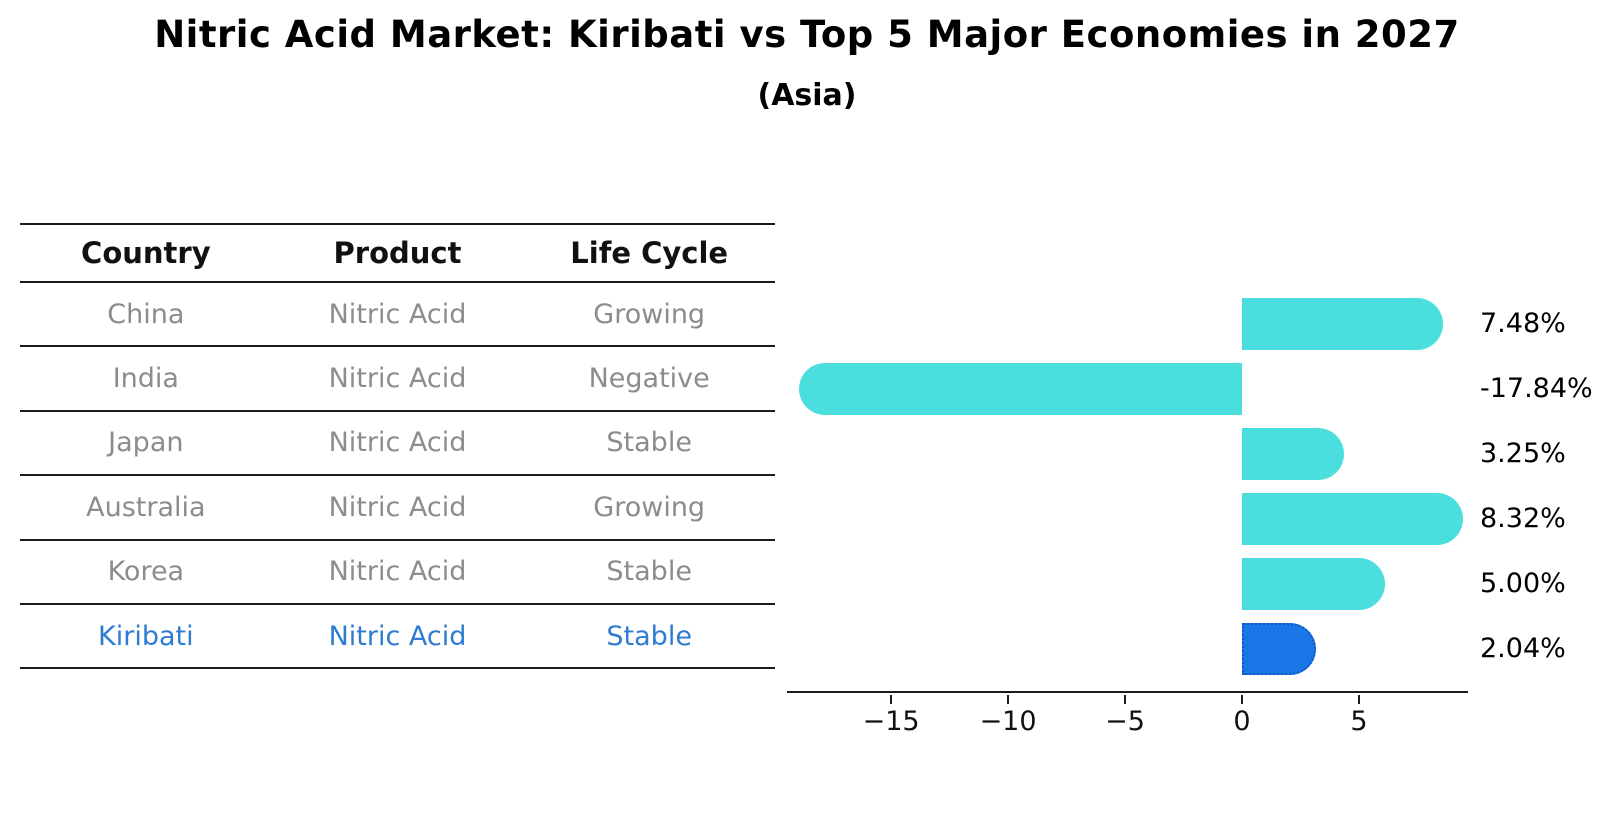  I want to click on table-row-korea: Korea Nitric Acid Stable, so click(397, 573).